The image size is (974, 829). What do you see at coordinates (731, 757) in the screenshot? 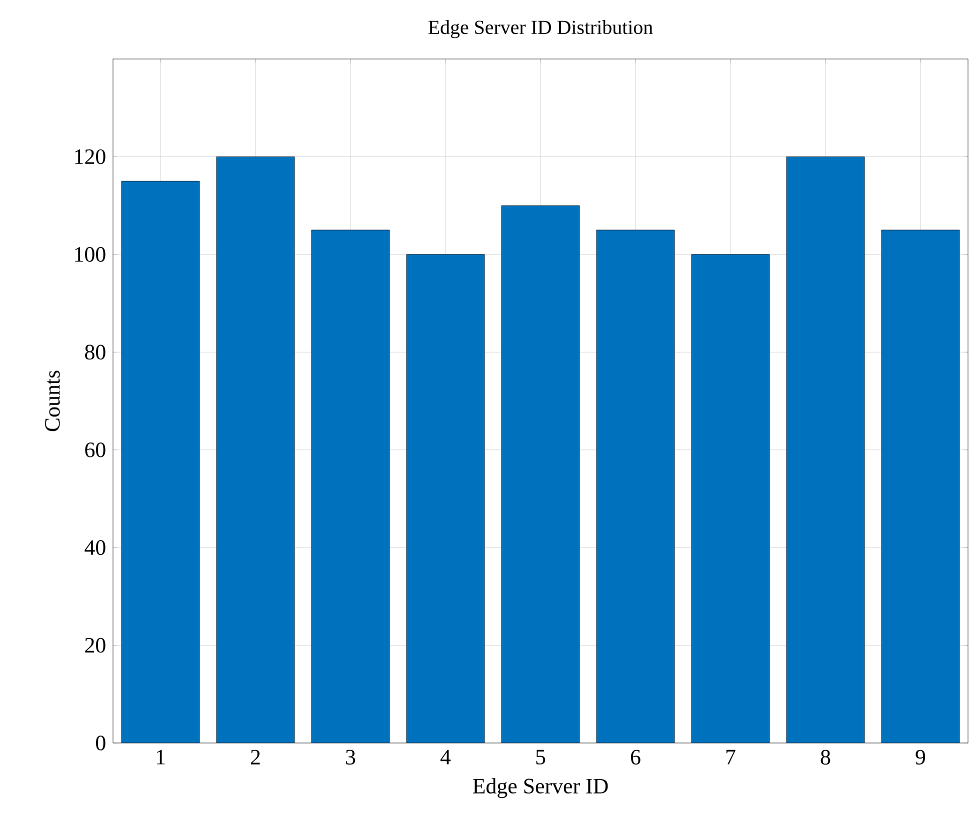
I see `x-tick-label: 7` at bounding box center [731, 757].